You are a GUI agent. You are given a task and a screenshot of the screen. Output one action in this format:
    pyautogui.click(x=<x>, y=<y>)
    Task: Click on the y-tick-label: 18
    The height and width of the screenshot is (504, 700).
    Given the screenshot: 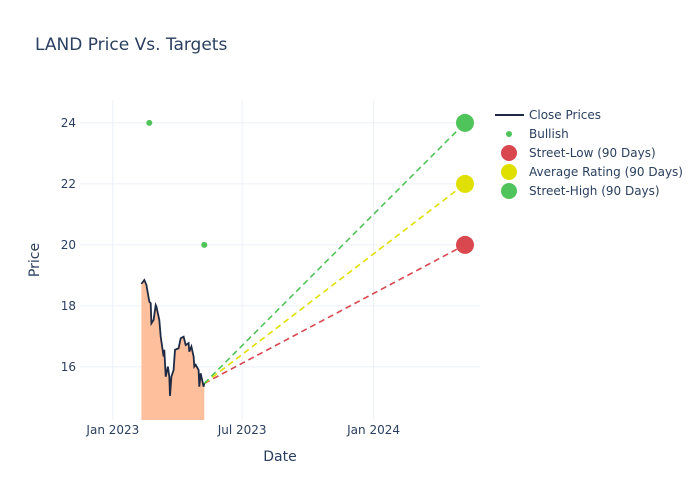 What is the action you would take?
    pyautogui.click(x=68, y=306)
    